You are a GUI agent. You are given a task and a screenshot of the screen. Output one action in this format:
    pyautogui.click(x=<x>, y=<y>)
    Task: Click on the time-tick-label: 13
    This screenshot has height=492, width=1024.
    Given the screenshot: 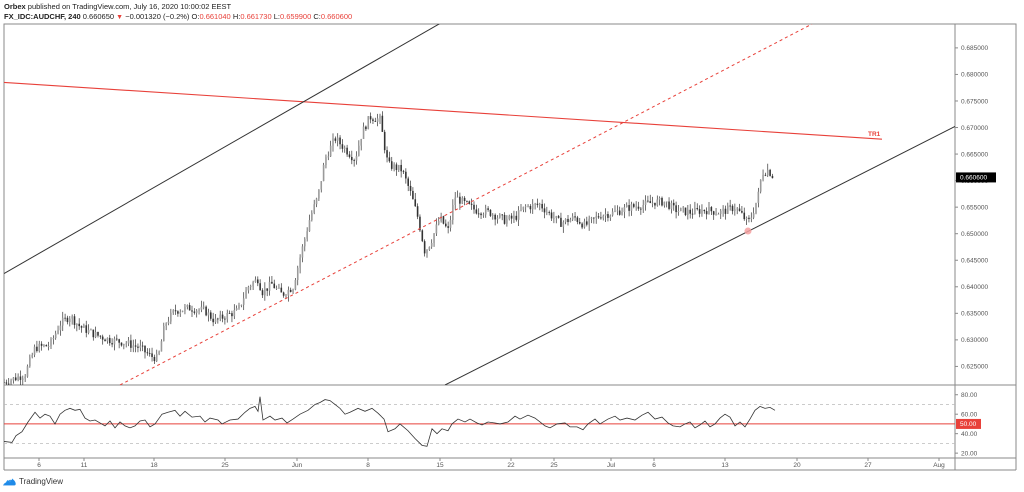 What is the action you would take?
    pyautogui.click(x=725, y=465)
    